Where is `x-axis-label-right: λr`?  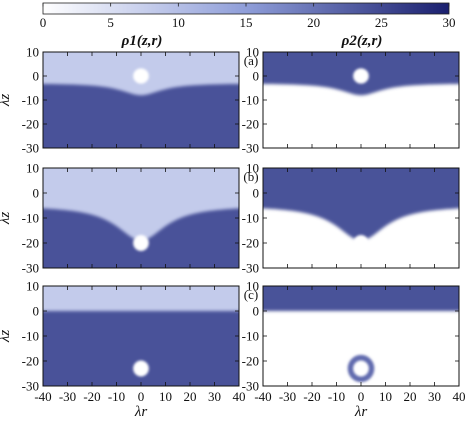 x-axis-label-right: λr is located at coordinates (360, 412).